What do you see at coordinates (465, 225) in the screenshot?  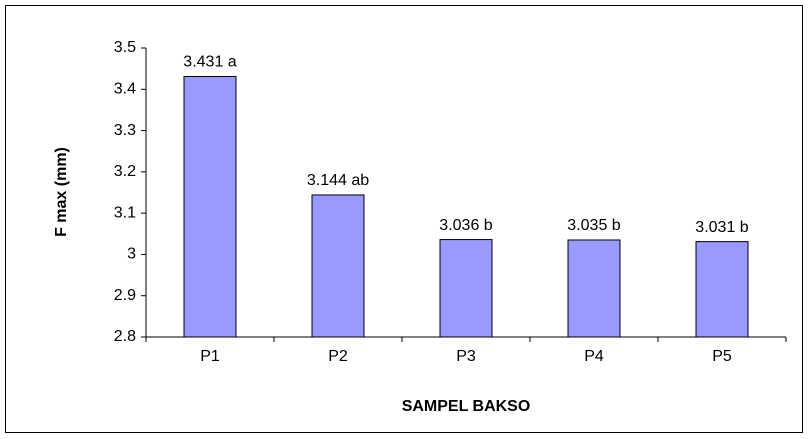 I see `data-label: 3.036 b` at bounding box center [465, 225].